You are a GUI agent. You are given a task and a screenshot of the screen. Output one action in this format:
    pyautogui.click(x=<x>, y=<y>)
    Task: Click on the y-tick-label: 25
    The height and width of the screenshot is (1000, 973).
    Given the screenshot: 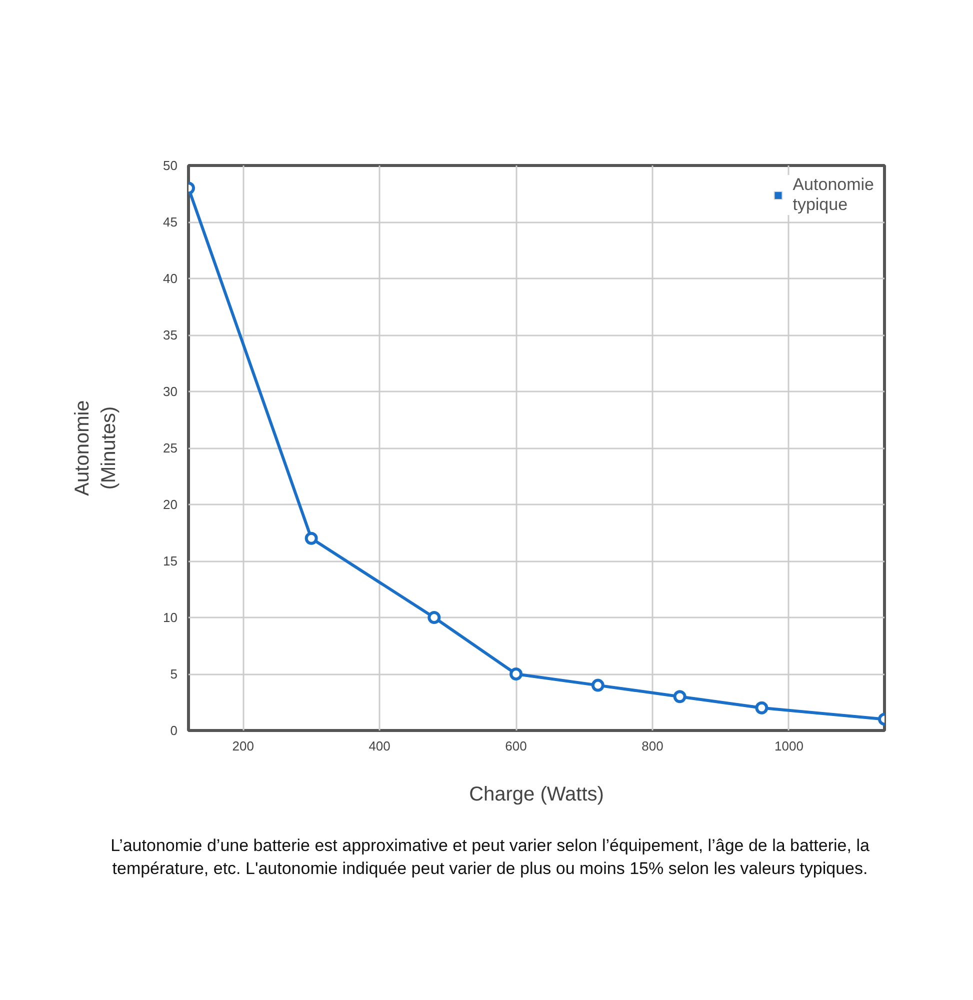 What is the action you would take?
    pyautogui.click(x=170, y=448)
    